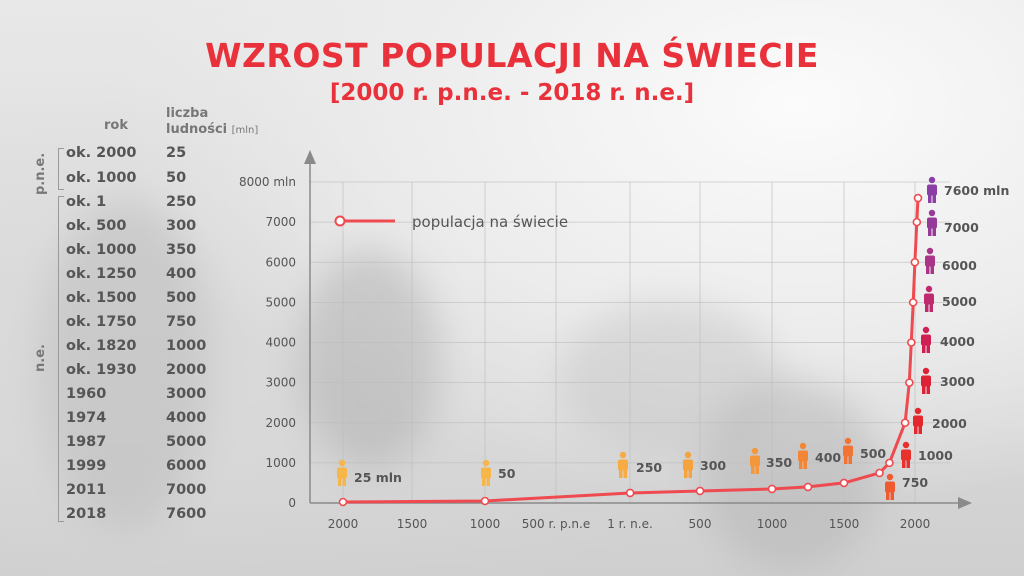 This screenshot has height=576, width=1024. Describe the element at coordinates (86, 490) in the screenshot. I see `table-cell-year: 2011` at that location.